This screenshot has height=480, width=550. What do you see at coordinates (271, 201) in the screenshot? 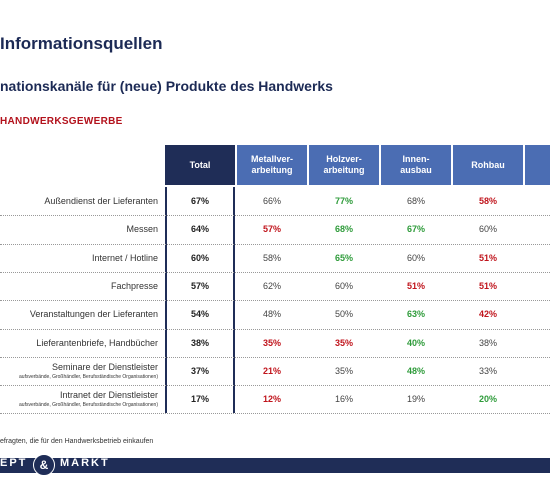
I see `cell-value: 66%` at bounding box center [271, 201].